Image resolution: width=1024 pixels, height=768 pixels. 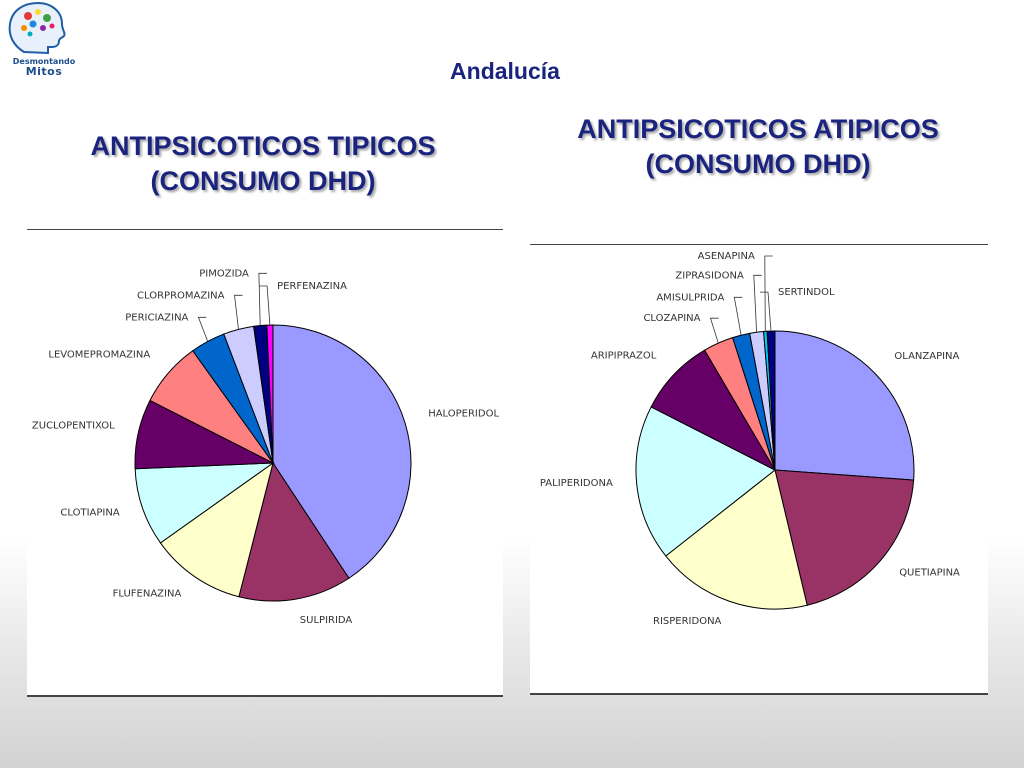 What do you see at coordinates (326, 620) in the screenshot?
I see `pie-label-sulpirida: SULPIRIDA` at bounding box center [326, 620].